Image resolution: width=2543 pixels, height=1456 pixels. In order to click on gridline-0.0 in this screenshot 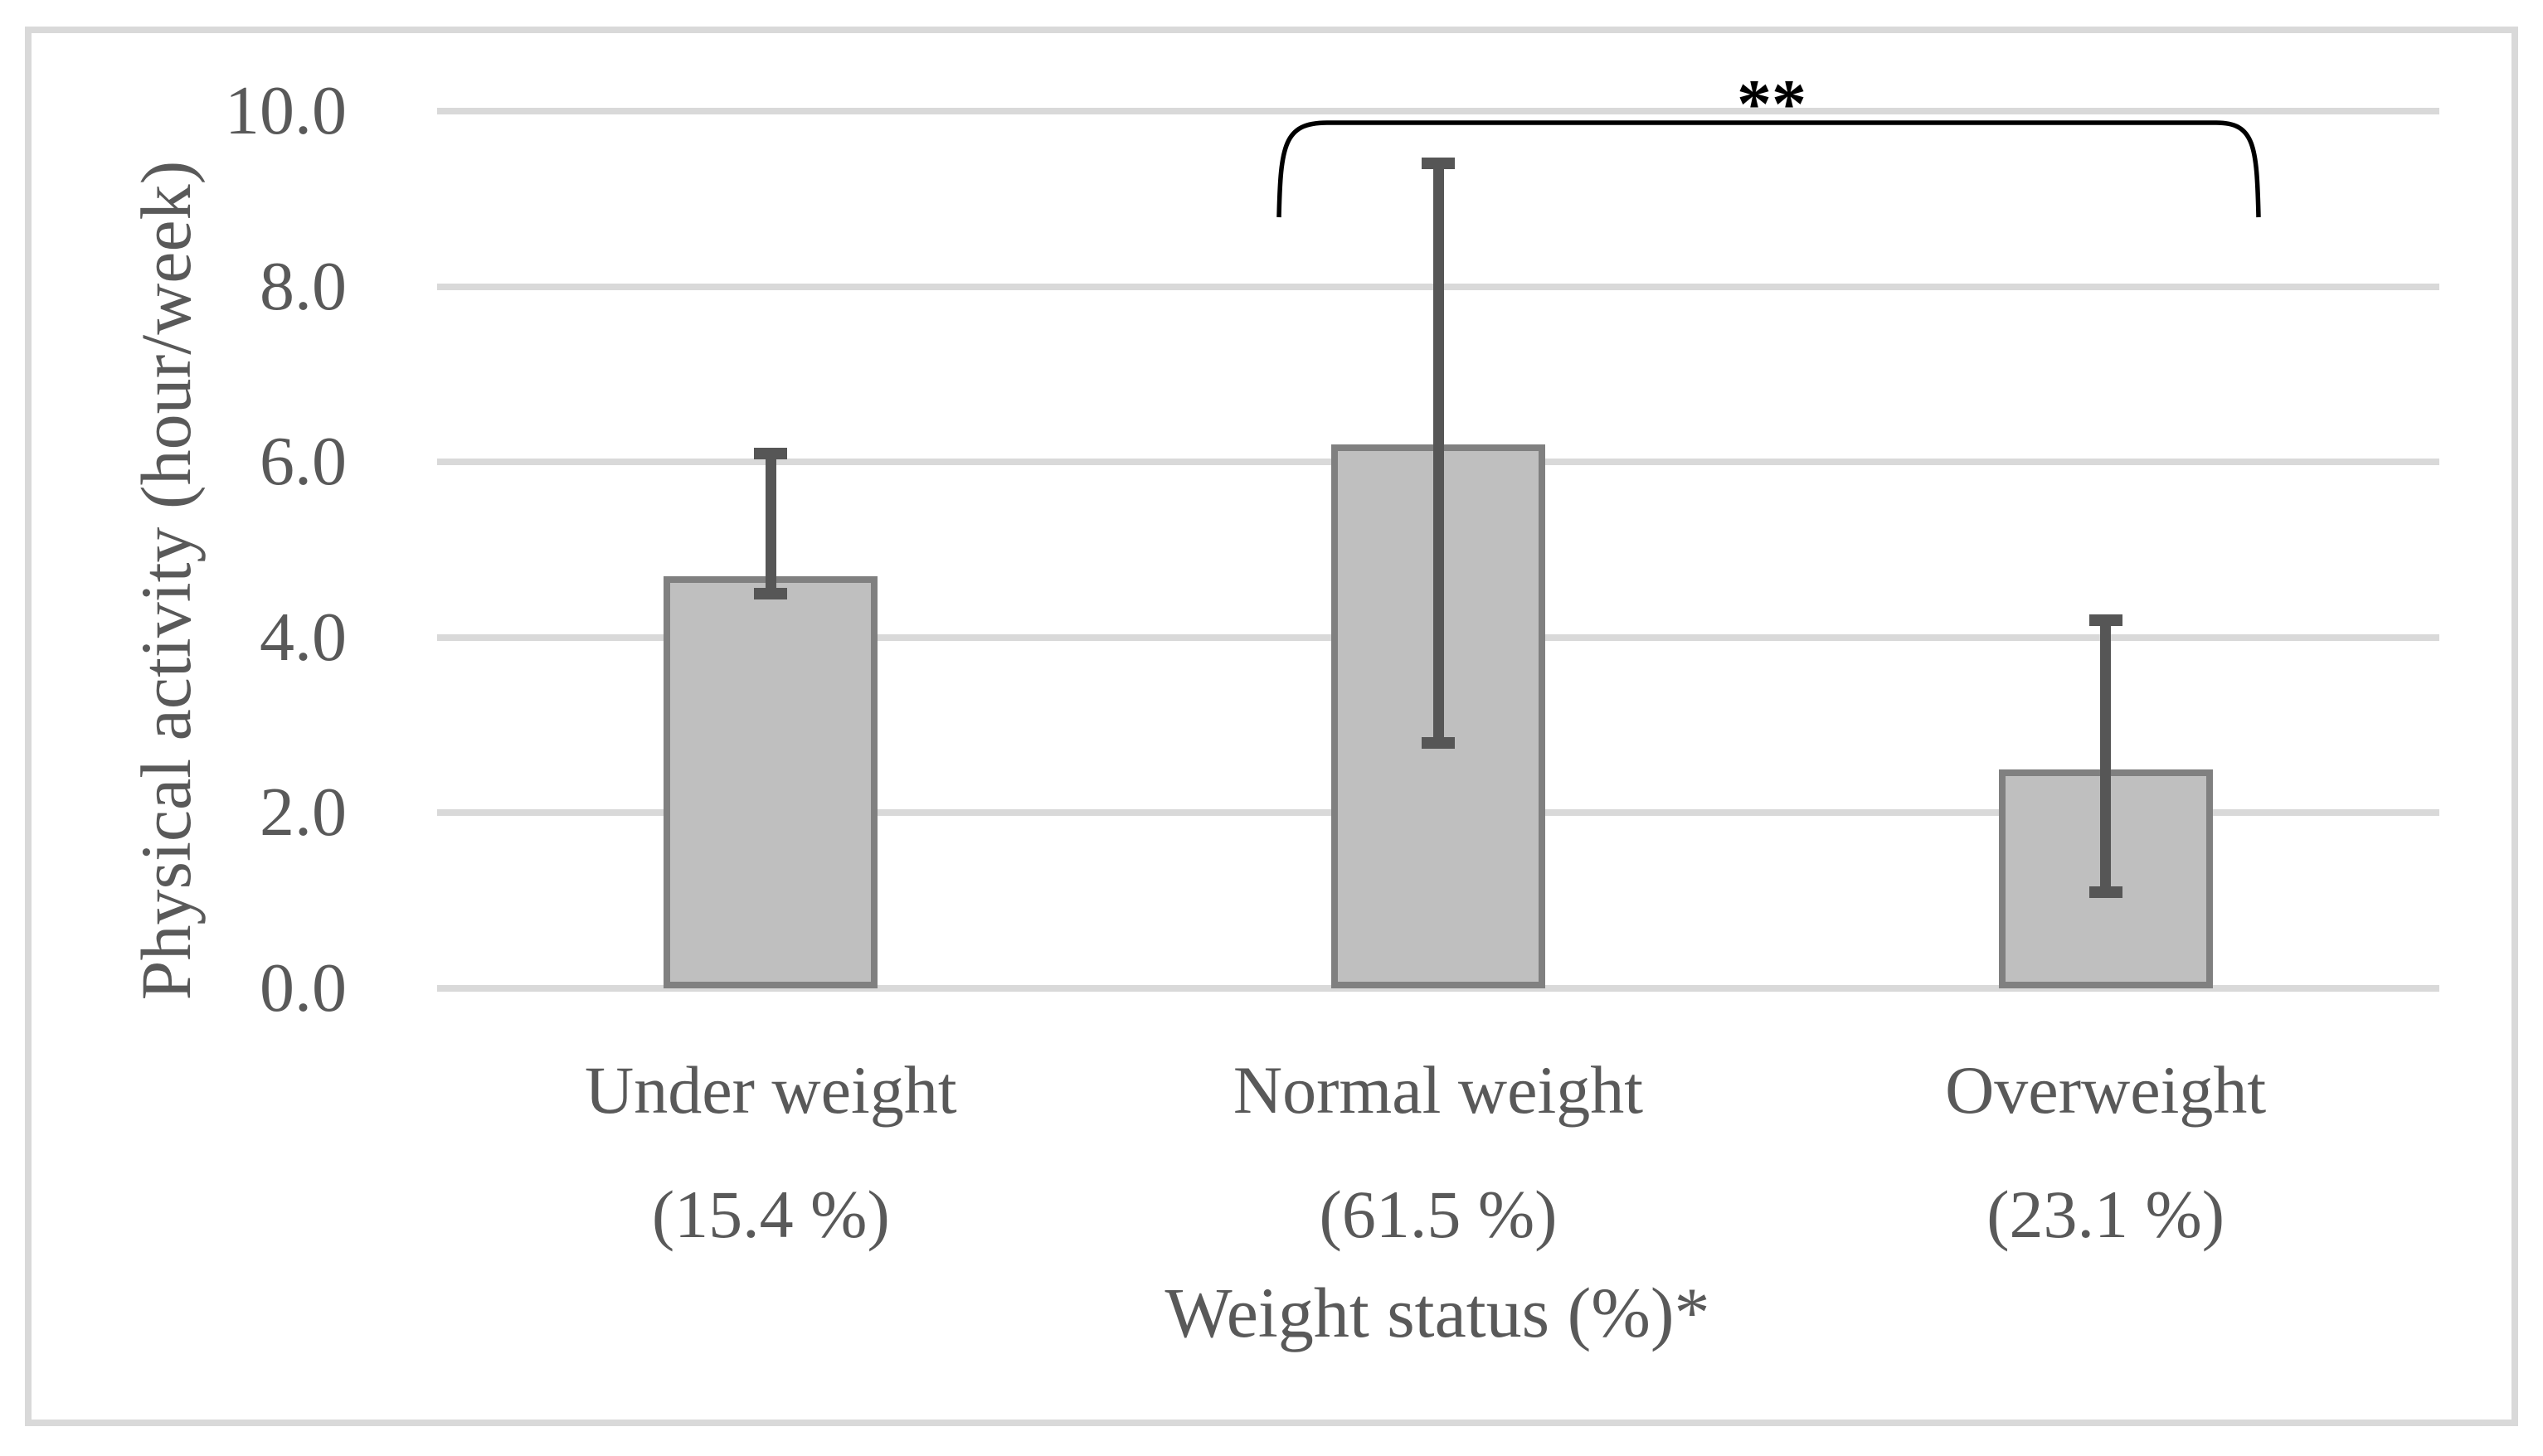, I will do `click(1438, 988)`.